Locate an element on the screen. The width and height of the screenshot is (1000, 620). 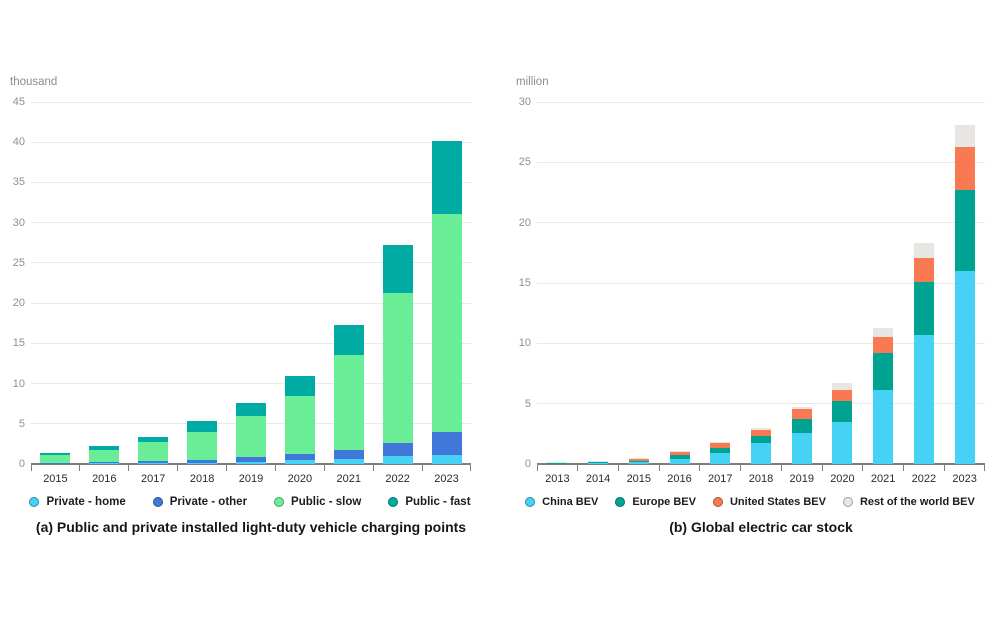
x-axis-tick-label: 2022 is located at coordinates (924, 479).